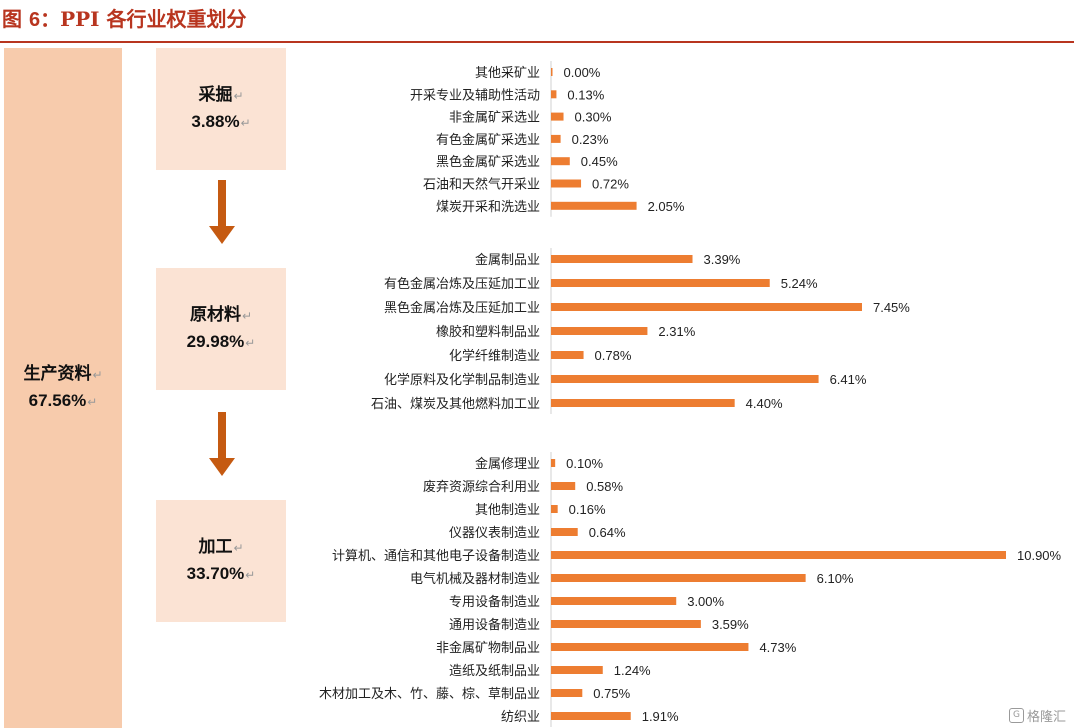  I want to click on means-of-production-label: 生产资料↵, so click(63, 374).